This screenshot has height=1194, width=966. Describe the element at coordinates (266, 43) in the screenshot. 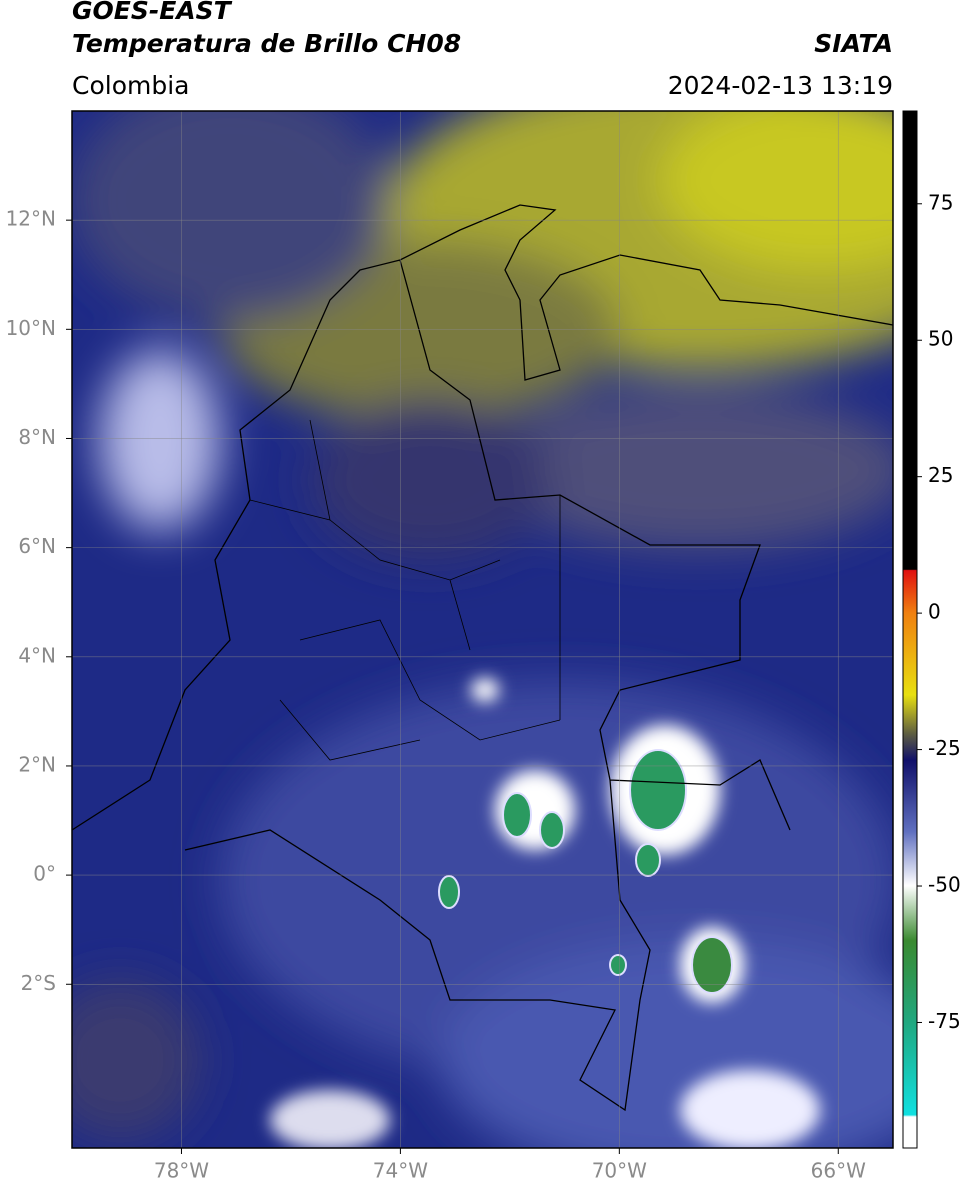

I see `subtitle: Temperatura de Brillo CH08` at that location.